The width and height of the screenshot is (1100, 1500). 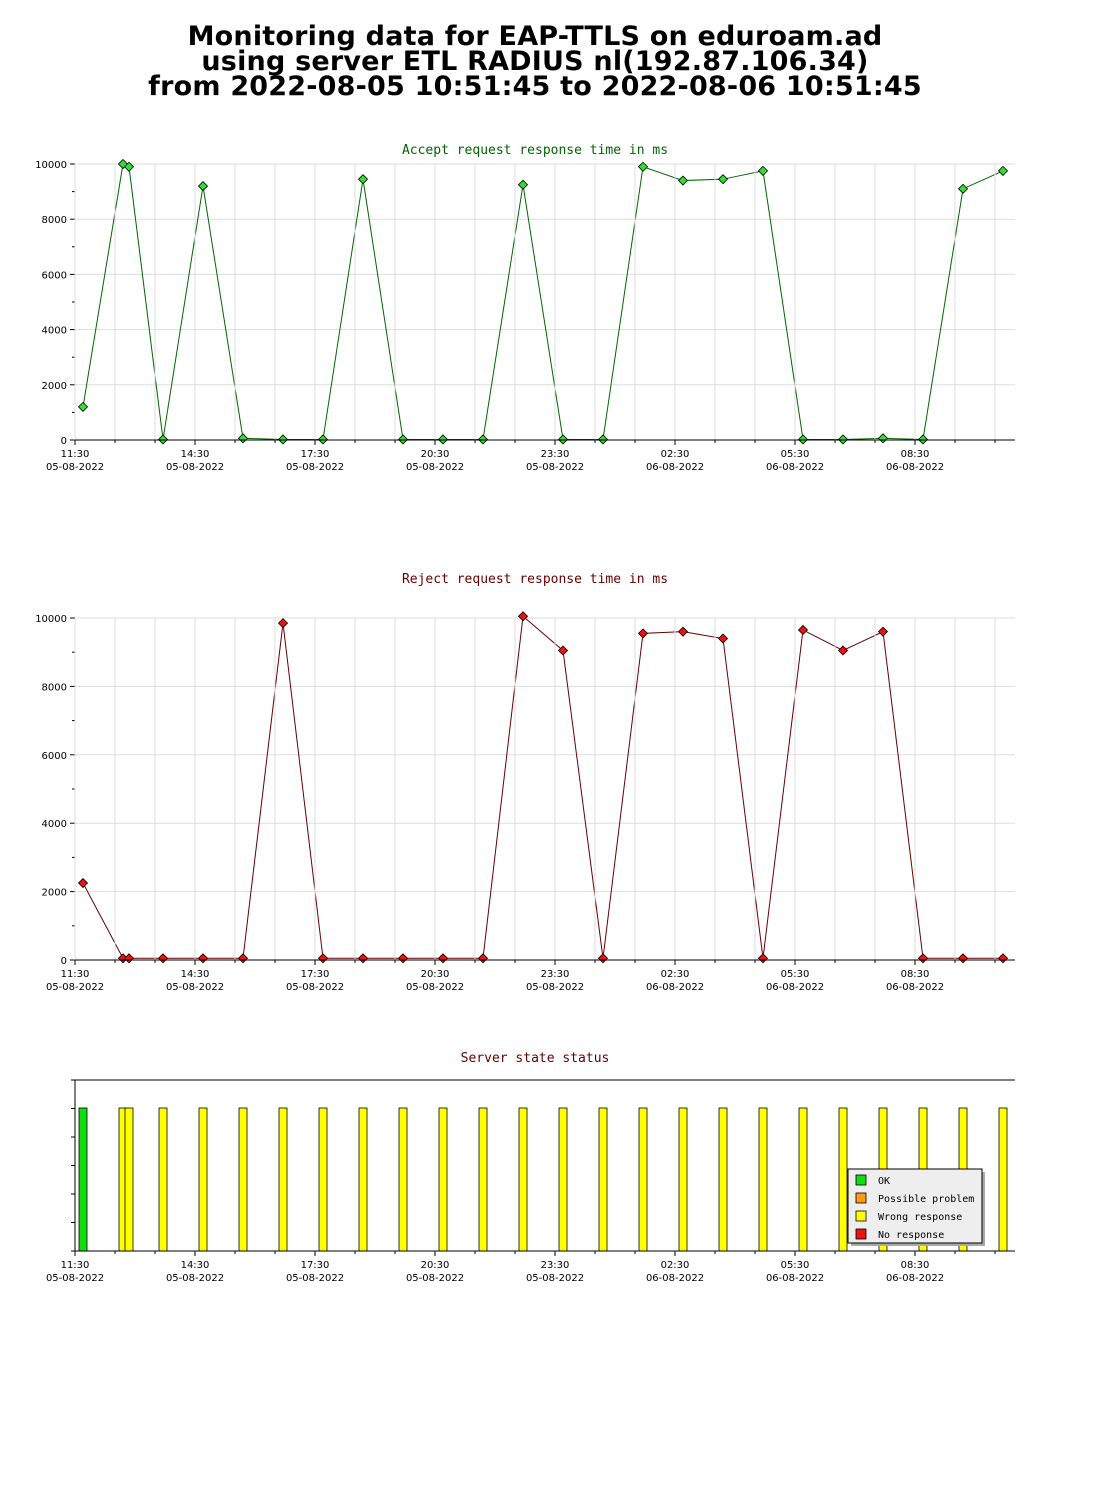 What do you see at coordinates (861, 1198) in the screenshot?
I see `legend-swatch` at bounding box center [861, 1198].